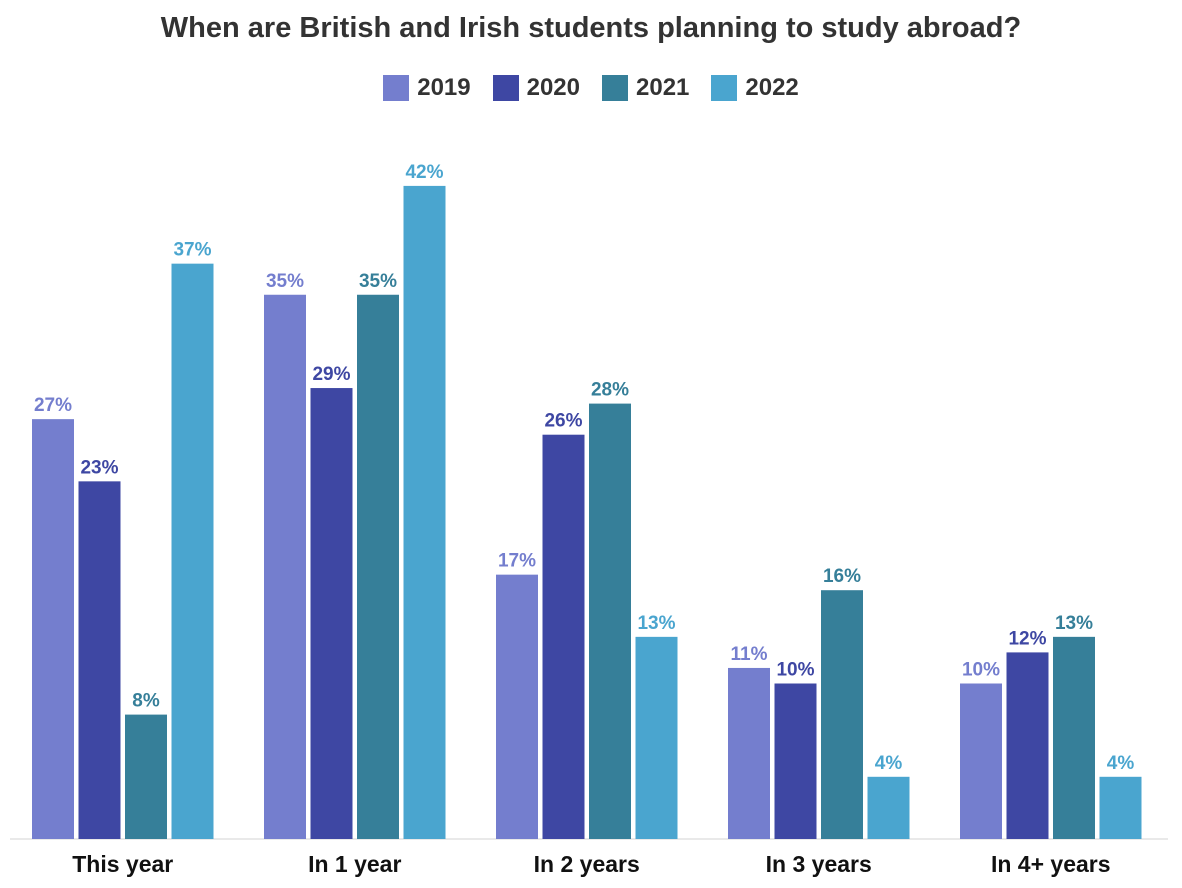 The width and height of the screenshot is (1182, 888). I want to click on data-label-2019-3: 17%, so click(517, 561).